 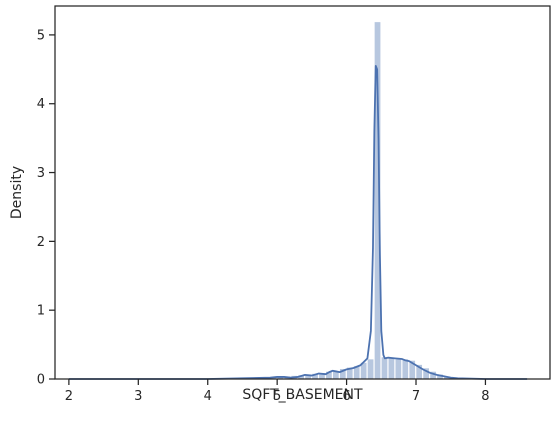 What do you see at coordinates (138, 396) in the screenshot?
I see `x-tick-label: 3` at bounding box center [138, 396].